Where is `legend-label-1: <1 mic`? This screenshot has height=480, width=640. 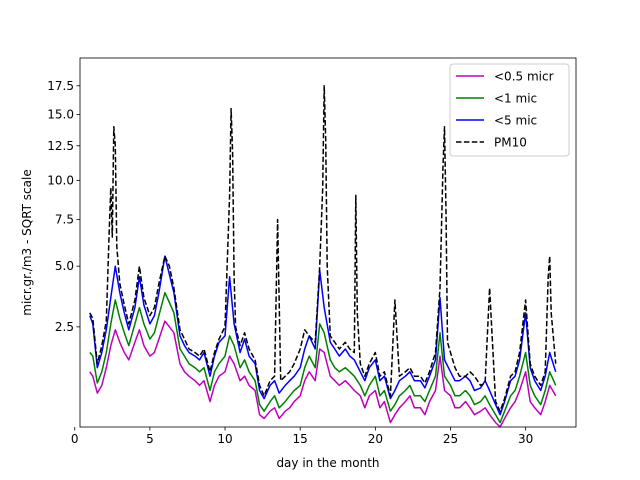
legend-label-1: <1 mic is located at coordinates (515, 99).